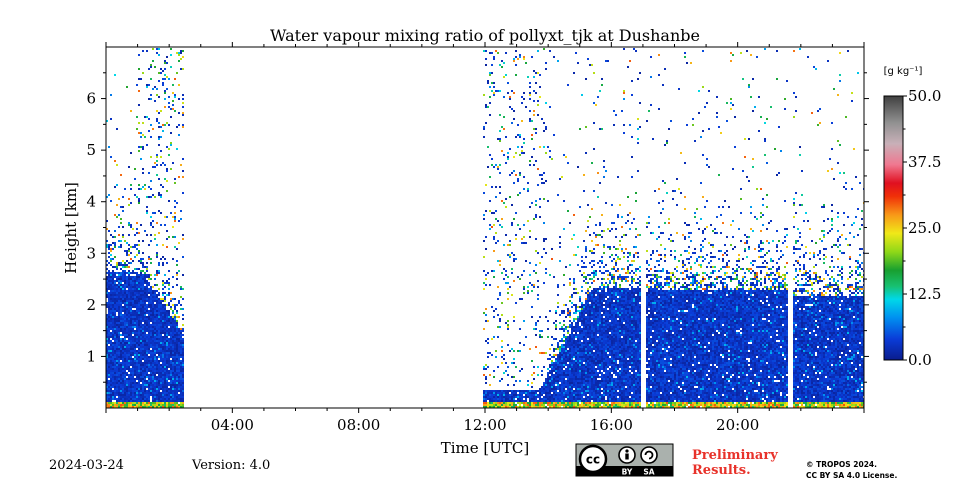  Describe the element at coordinates (626, 450) in the screenshot. I see `by-icon-head` at that location.